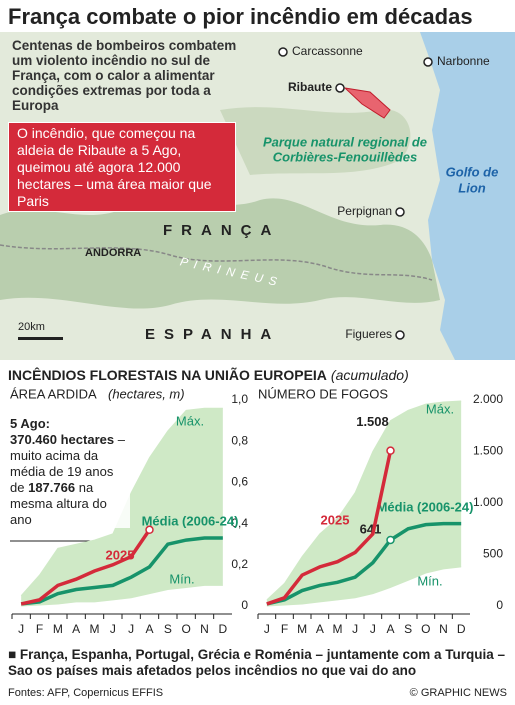 The height and width of the screenshot is (705, 515). I want to click on ann-text: – muito acima da média de 19 anos de, so click(67, 463).